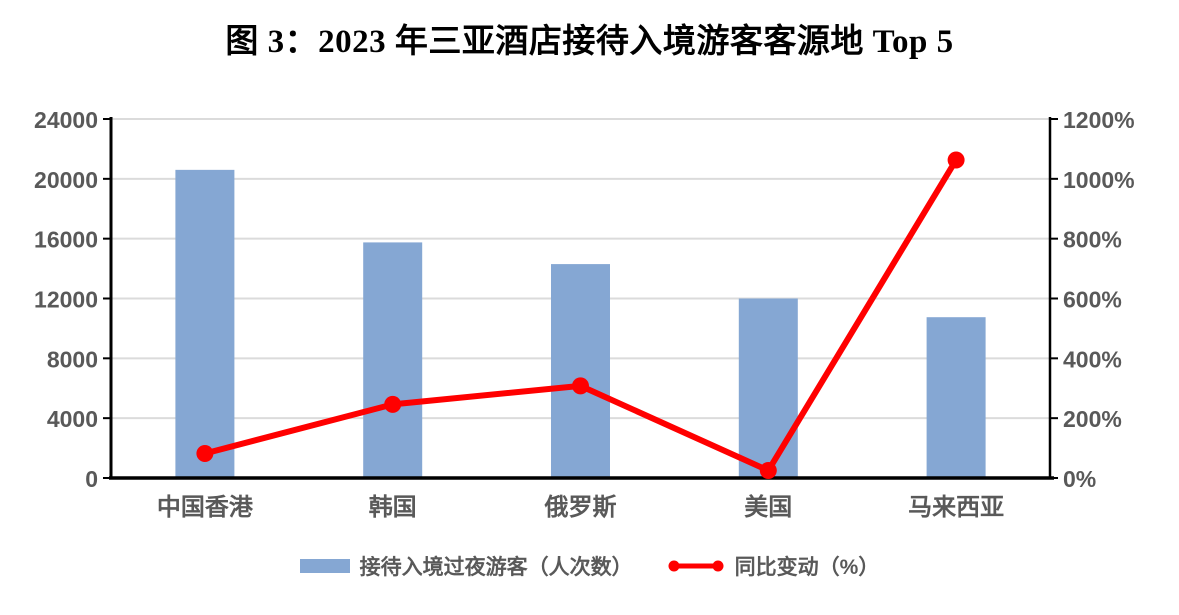 The width and height of the screenshot is (1179, 615). Describe the element at coordinates (1092, 359) in the screenshot. I see `right-axis-label: 400%` at that location.